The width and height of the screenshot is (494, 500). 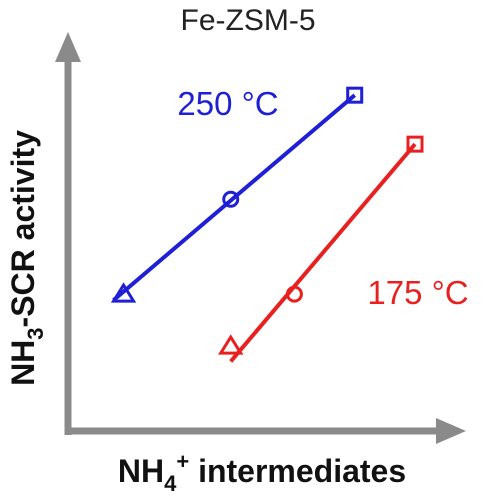 I want to click on x-axis-label-base: NH, so click(x=141, y=471).